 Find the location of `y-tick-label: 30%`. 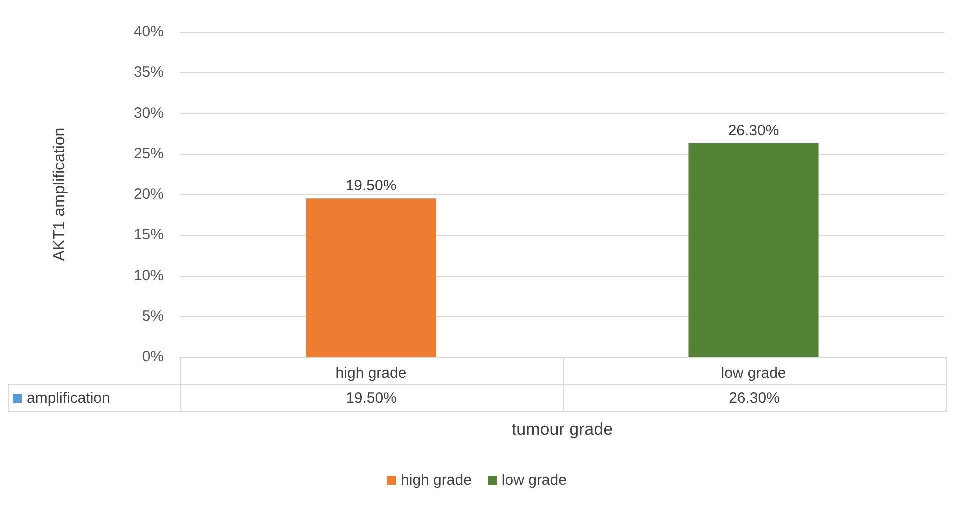

y-tick-label: 30% is located at coordinates (149, 113).